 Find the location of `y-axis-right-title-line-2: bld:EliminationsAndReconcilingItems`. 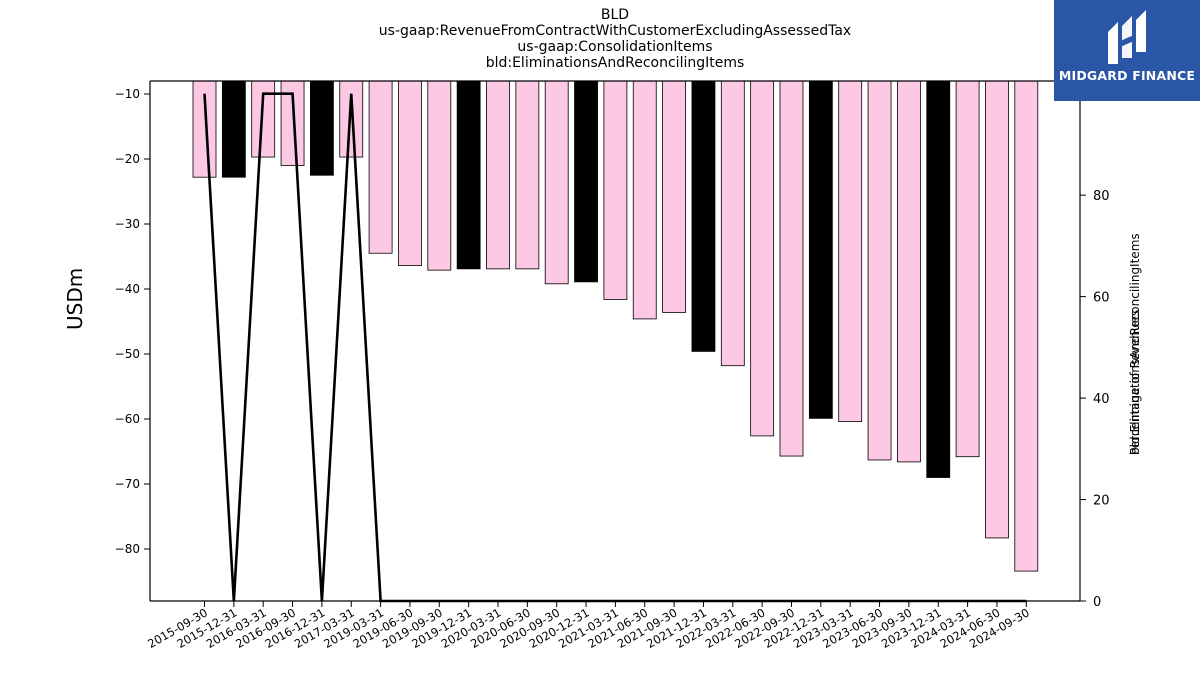

y-axis-right-title-line-2: bld:EliminationsAndReconcilingItems is located at coordinates (1135, 344).